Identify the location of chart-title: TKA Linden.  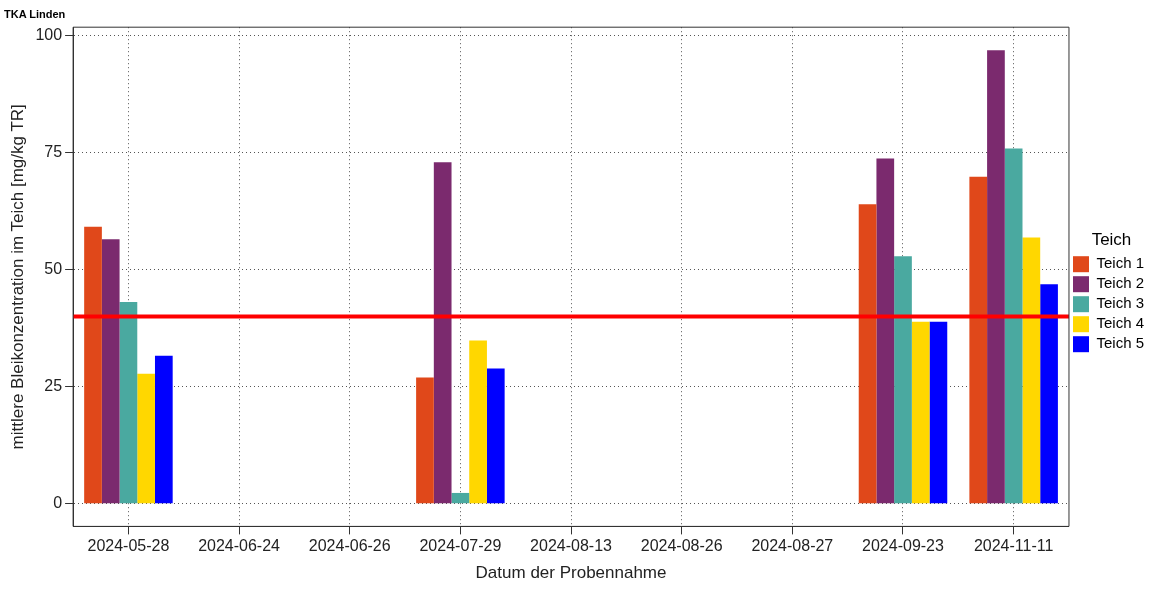
(35, 13).